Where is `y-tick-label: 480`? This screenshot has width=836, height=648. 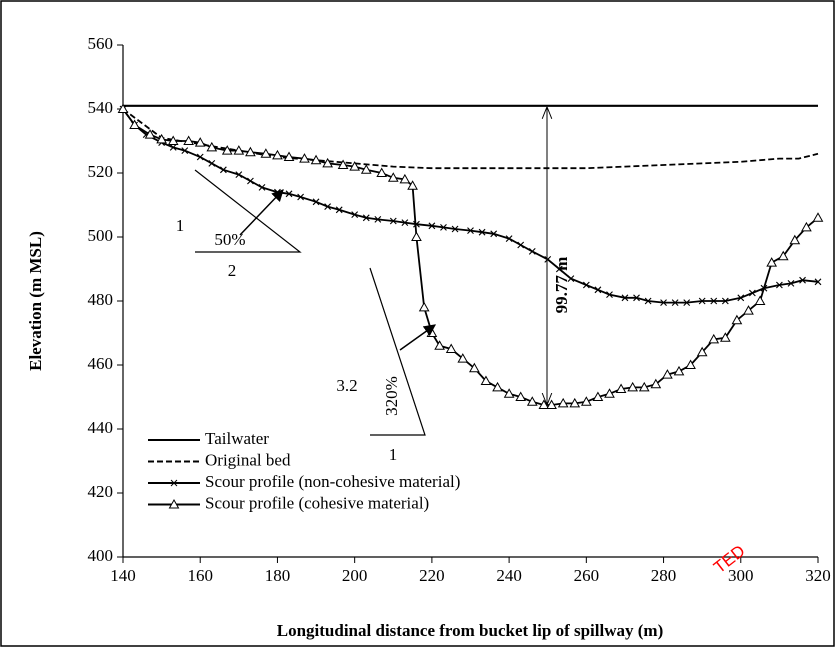 y-tick-label: 480 is located at coordinates (101, 299).